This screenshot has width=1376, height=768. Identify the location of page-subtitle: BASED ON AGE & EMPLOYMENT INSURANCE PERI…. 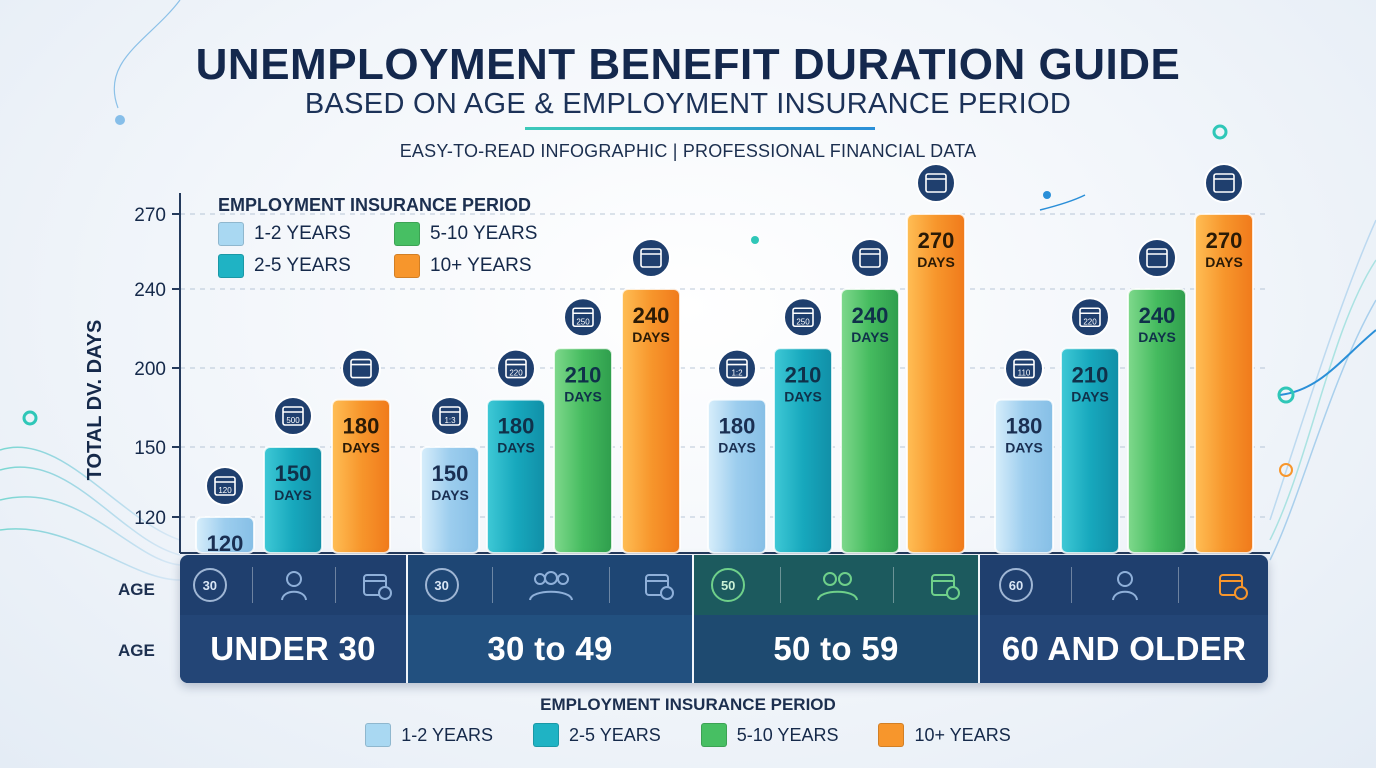
(688, 104).